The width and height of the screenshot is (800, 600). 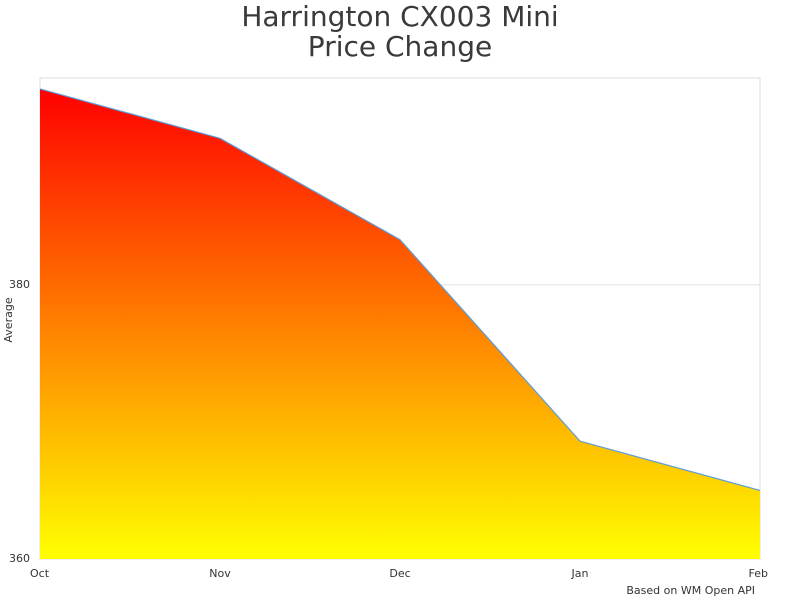 What do you see at coordinates (220, 573) in the screenshot?
I see `x-tick-label: Nov` at bounding box center [220, 573].